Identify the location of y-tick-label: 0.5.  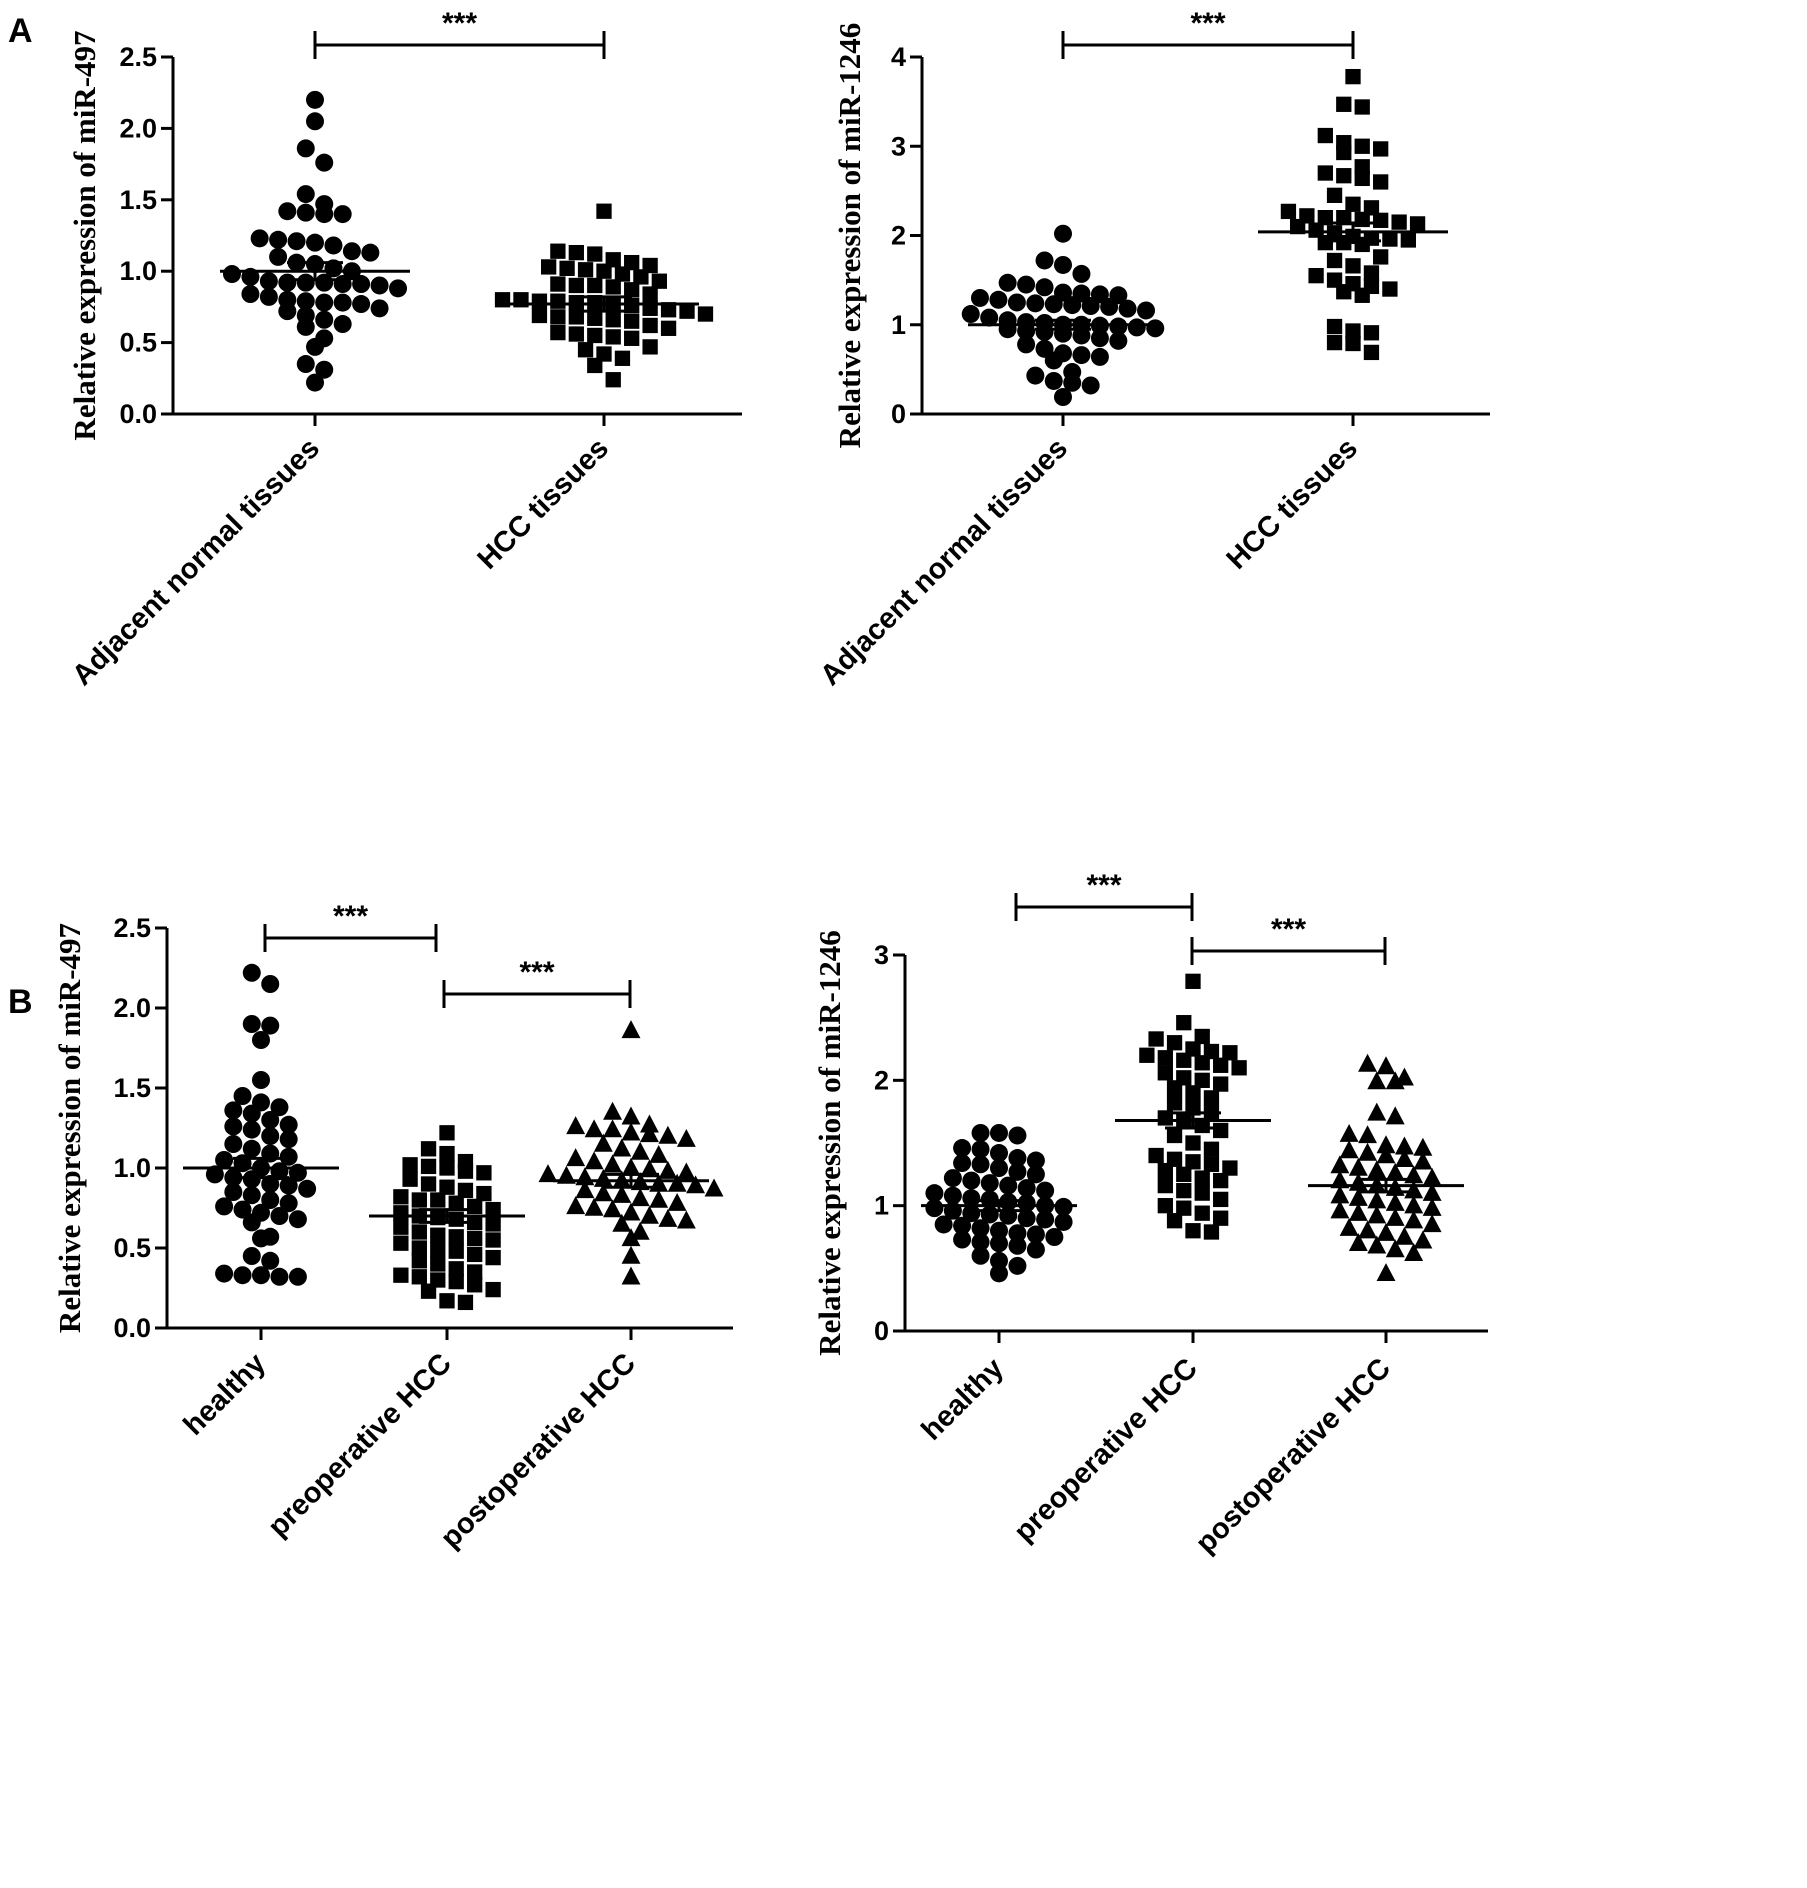
(138, 343).